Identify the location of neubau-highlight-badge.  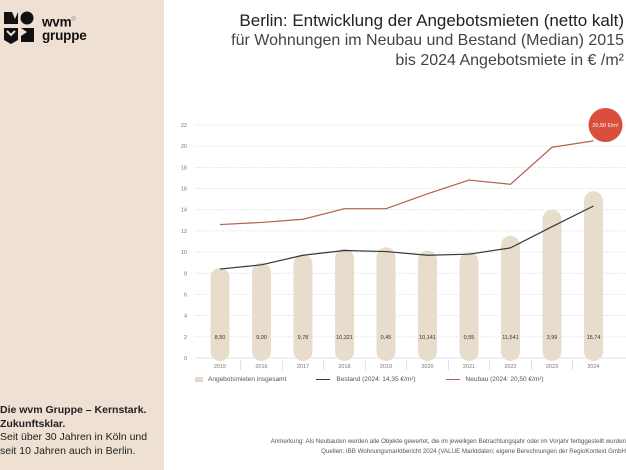
(605, 125).